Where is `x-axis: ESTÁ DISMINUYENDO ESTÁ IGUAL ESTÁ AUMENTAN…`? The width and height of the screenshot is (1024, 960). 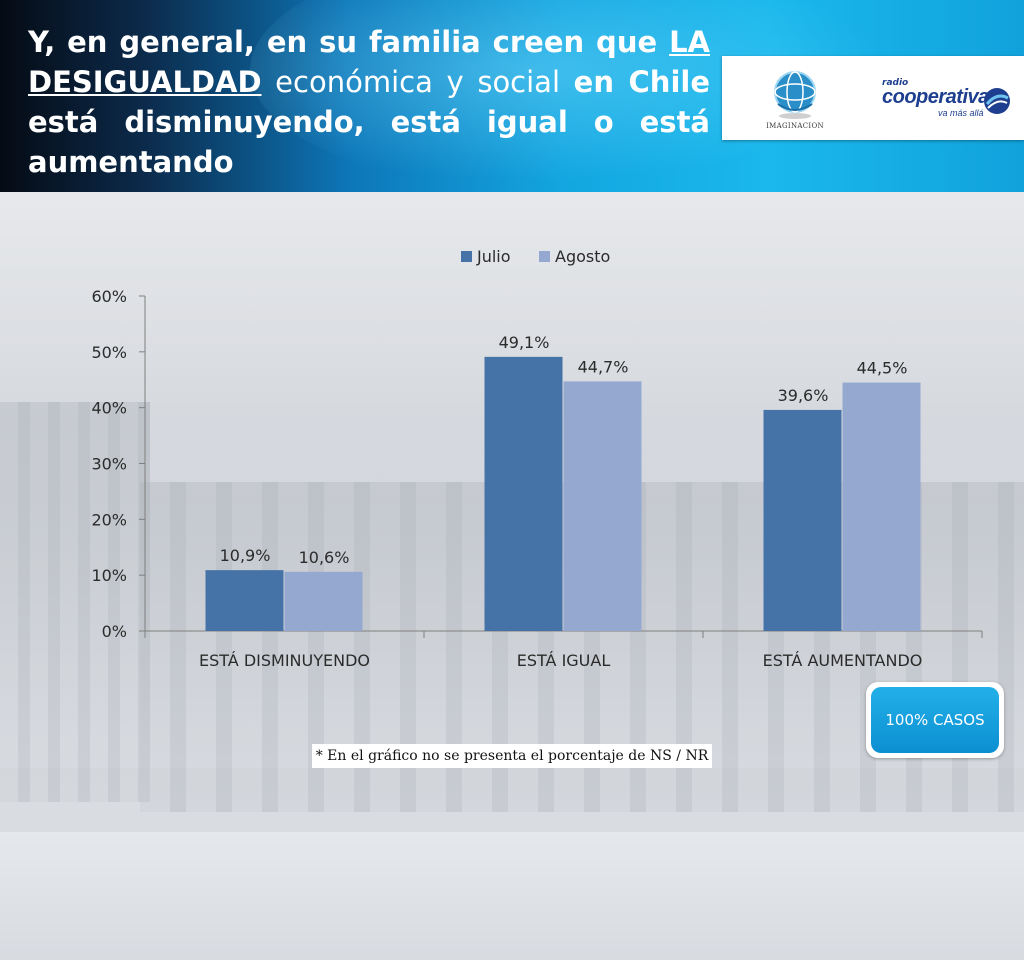
x-axis: ESTÁ DISMINUYENDO ESTÁ IGUAL ESTÁ AUMENTAN… is located at coordinates (563, 650).